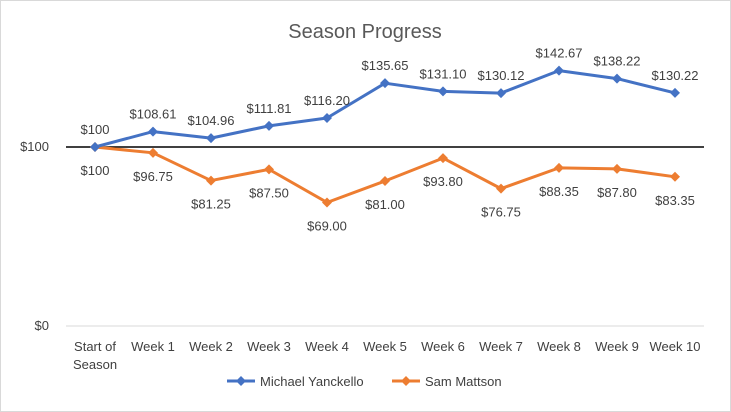 This screenshot has width=731, height=412. I want to click on data-label: $88.35, so click(559, 191).